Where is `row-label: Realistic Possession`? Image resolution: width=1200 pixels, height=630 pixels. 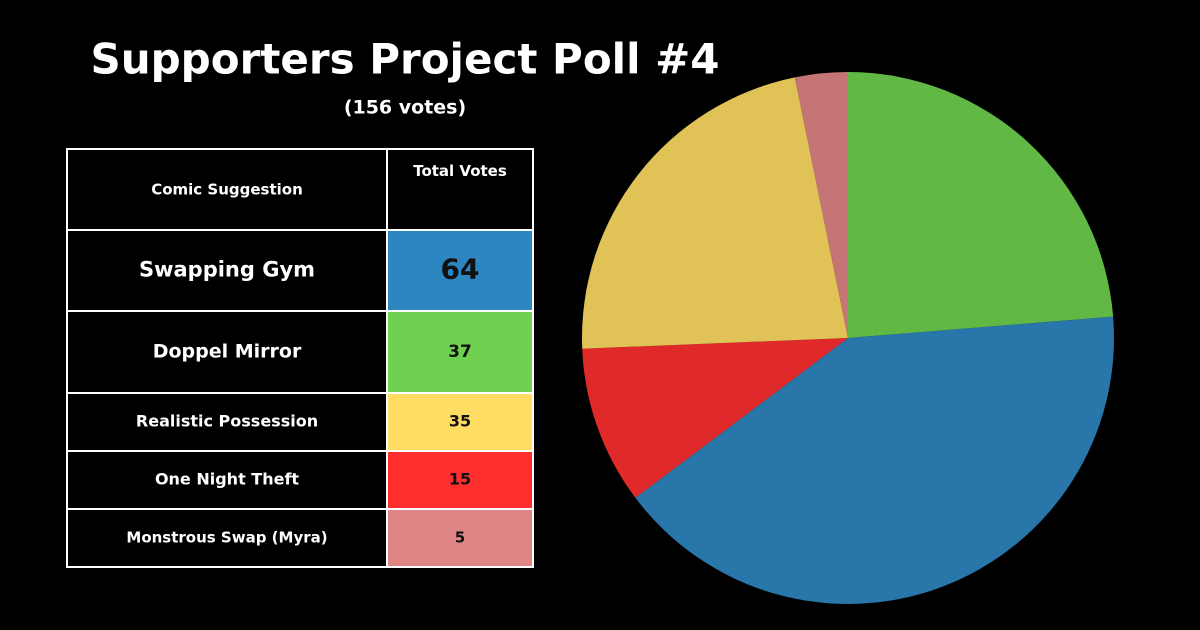
row-label: Realistic Possession is located at coordinates (227, 421).